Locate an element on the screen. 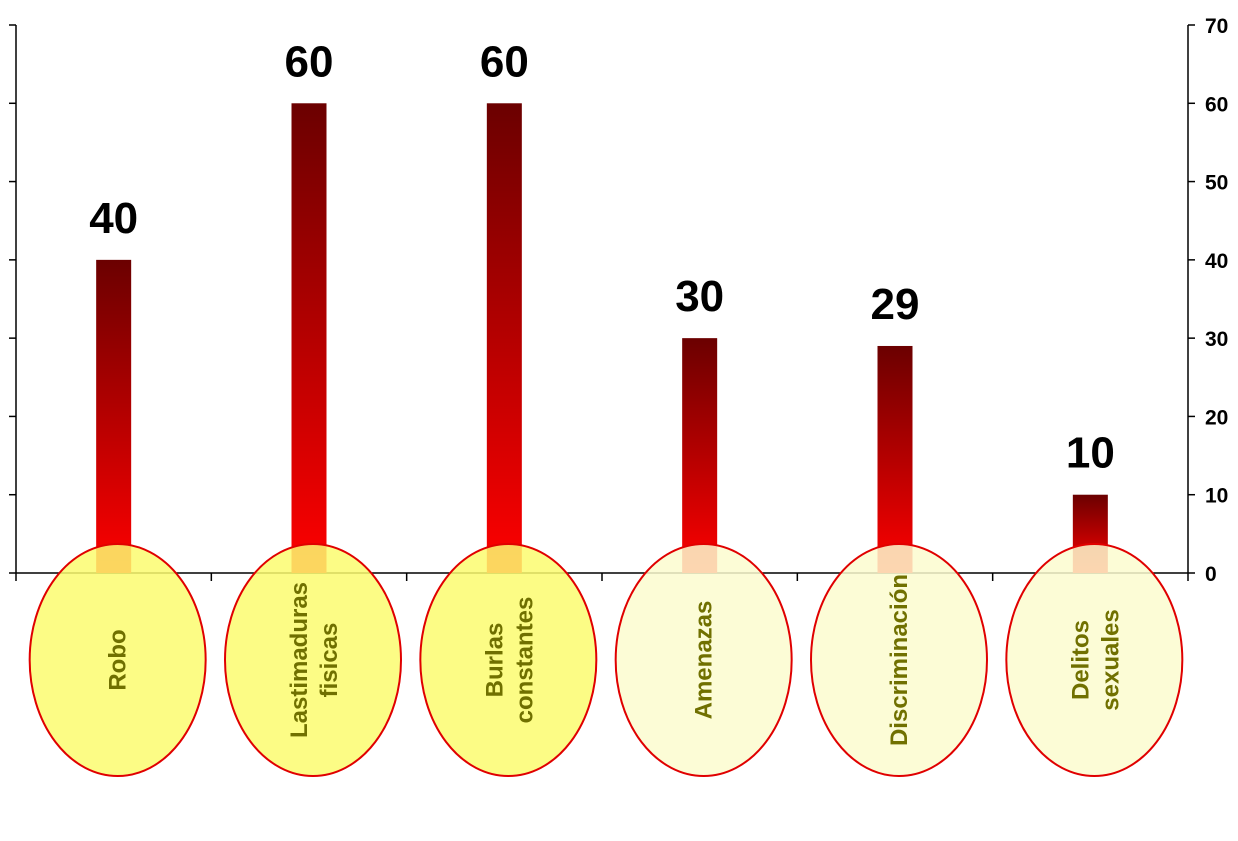  data-label: 10 is located at coordinates (1090, 453).